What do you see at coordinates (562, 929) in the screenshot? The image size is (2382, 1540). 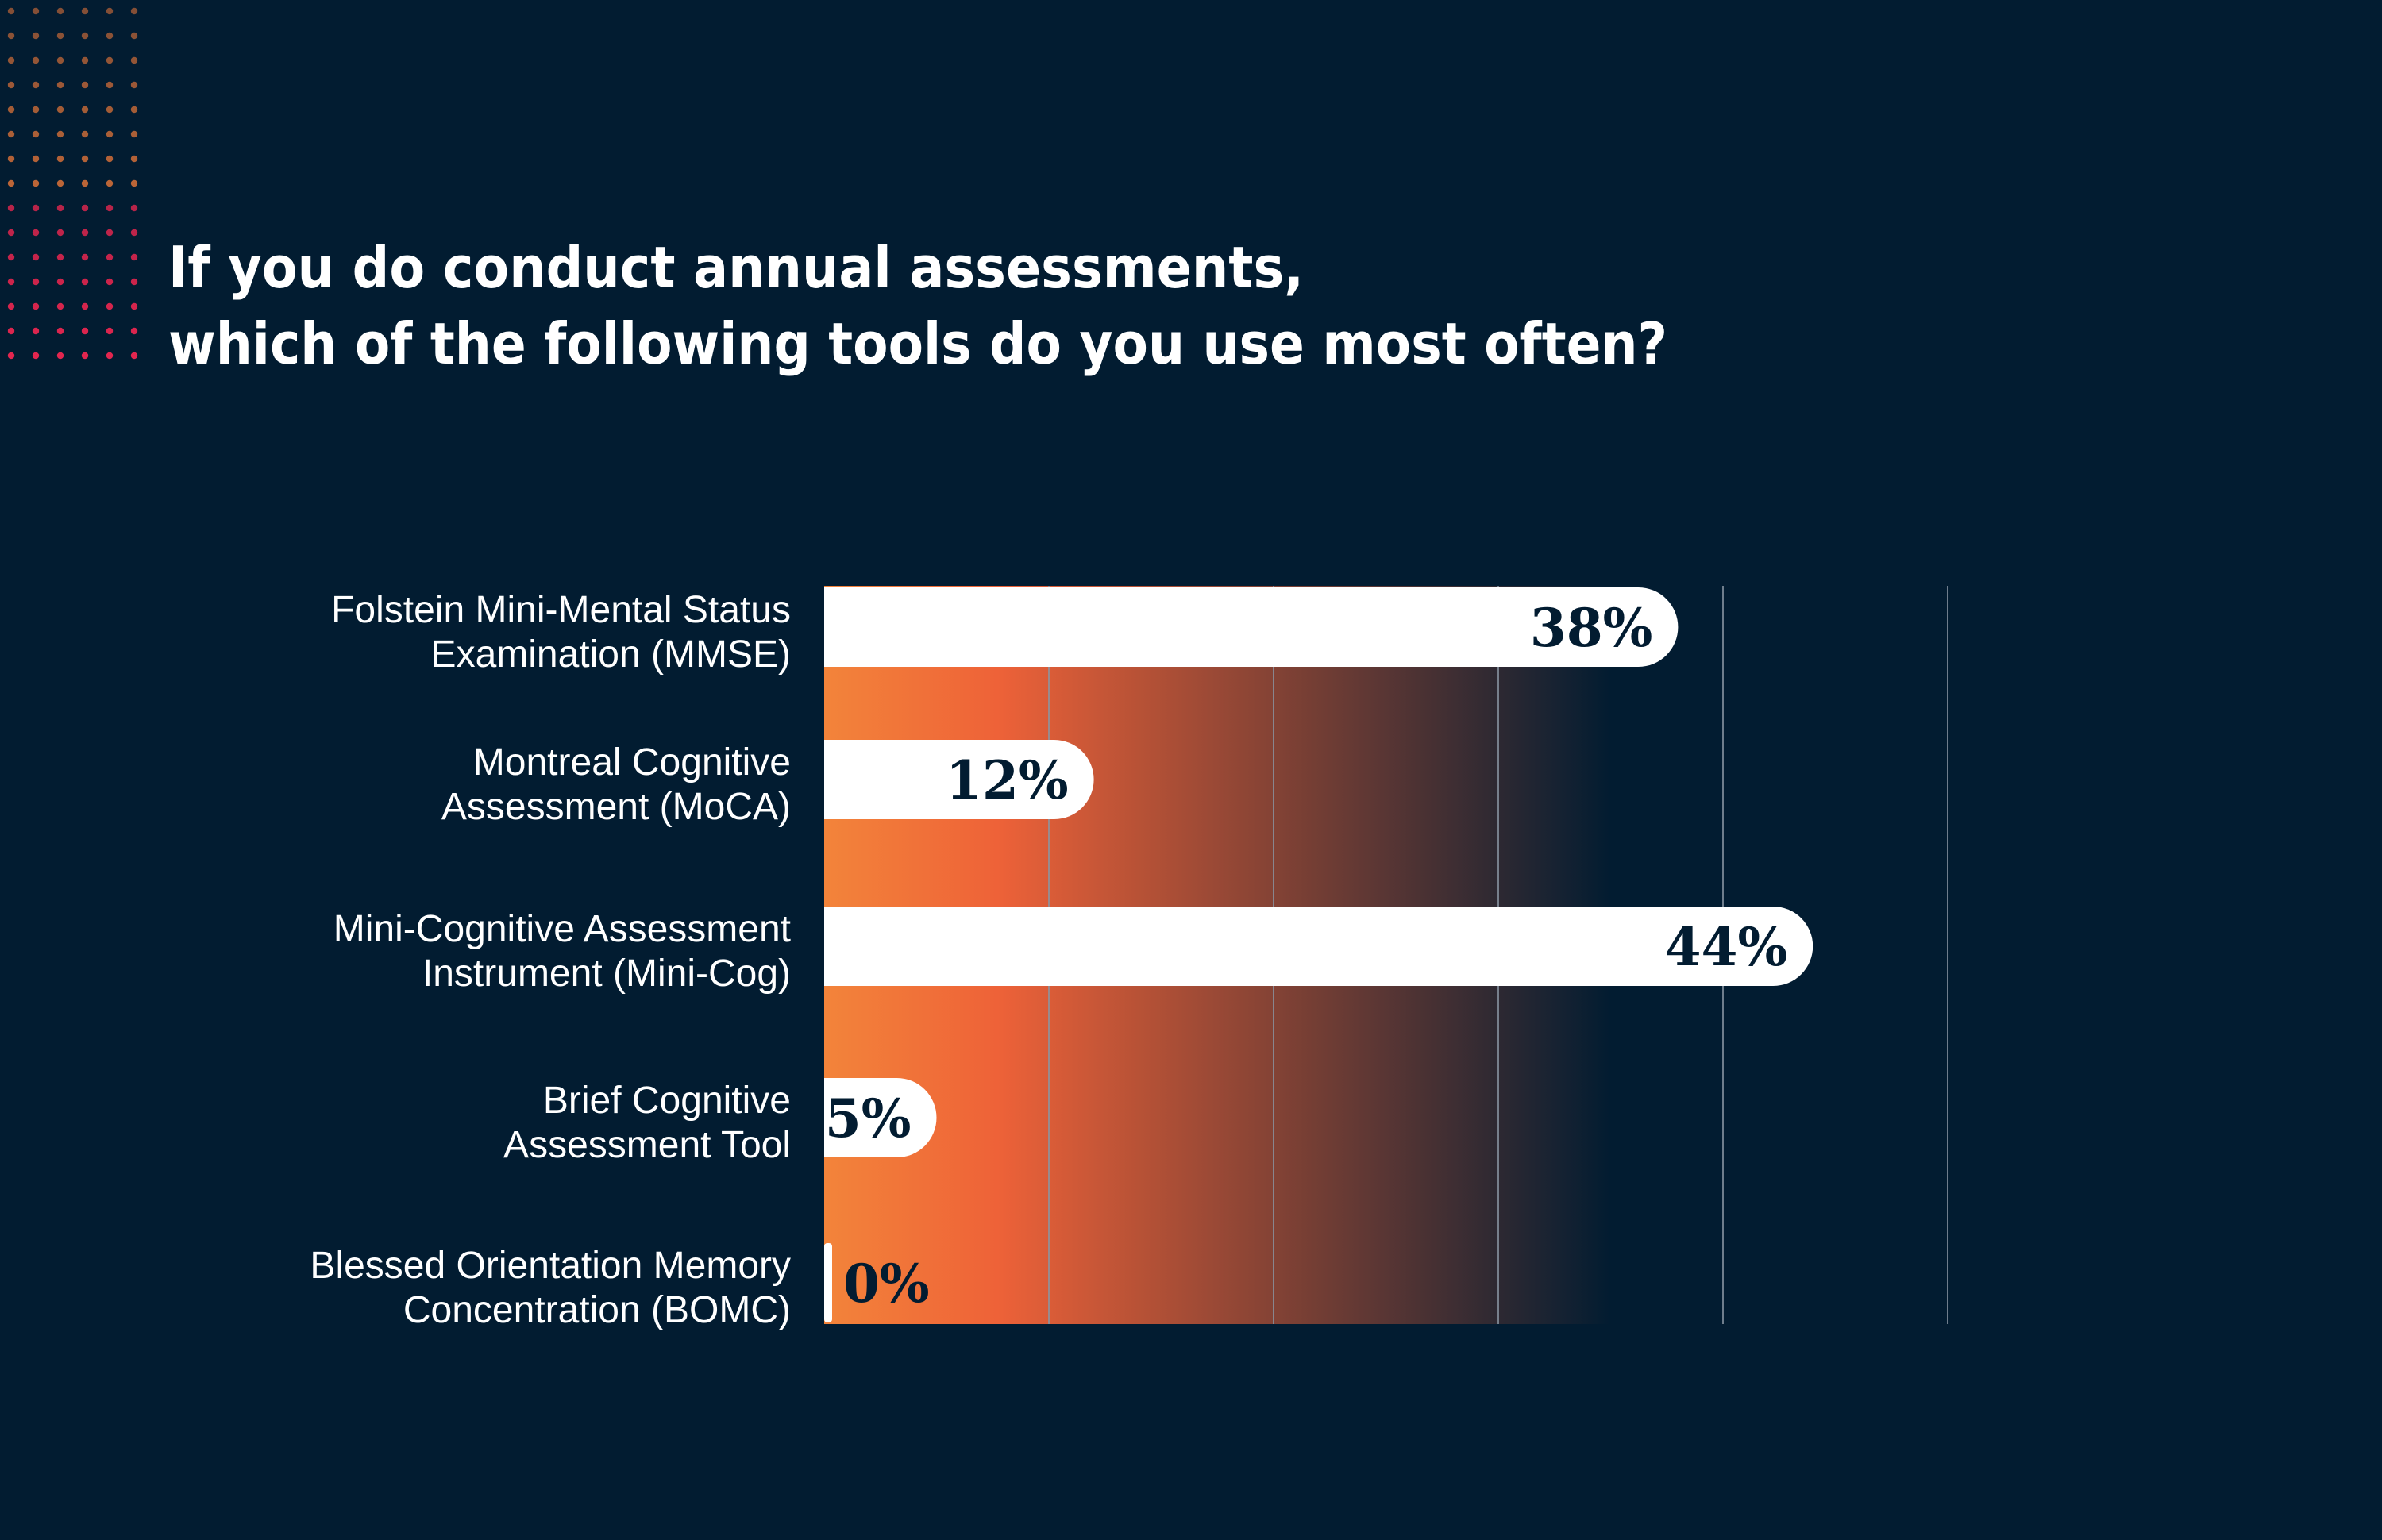 I see `category-label: Mini-Cognitive Assessment` at bounding box center [562, 929].